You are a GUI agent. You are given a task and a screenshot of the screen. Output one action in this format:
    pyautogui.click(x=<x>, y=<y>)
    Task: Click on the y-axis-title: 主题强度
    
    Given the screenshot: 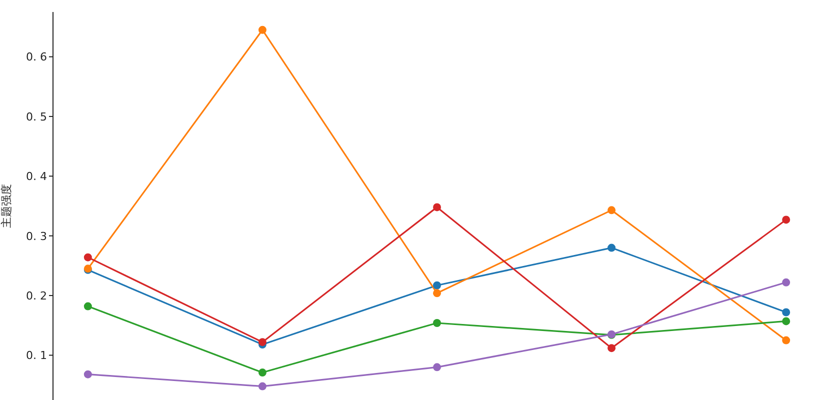 What is the action you would take?
    pyautogui.click(x=6, y=206)
    